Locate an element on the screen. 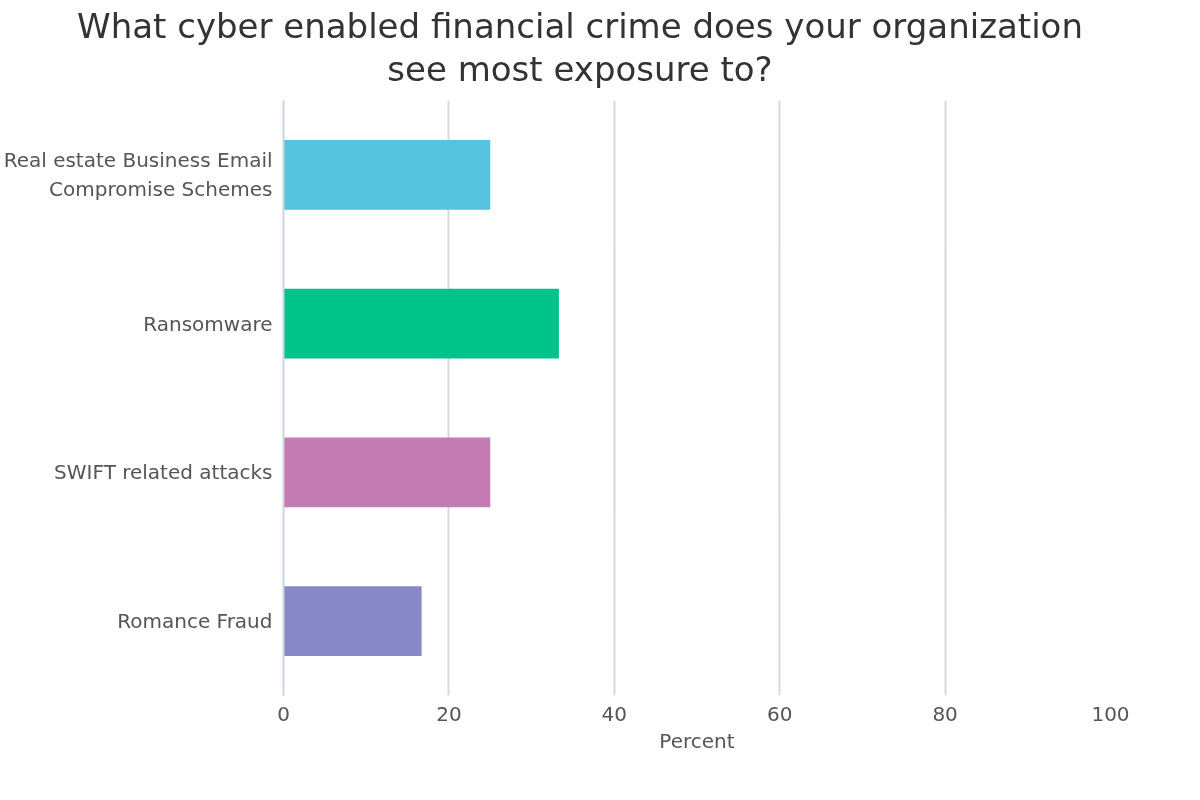 The width and height of the screenshot is (1200, 800). x-tick-label: 60 is located at coordinates (779, 713).